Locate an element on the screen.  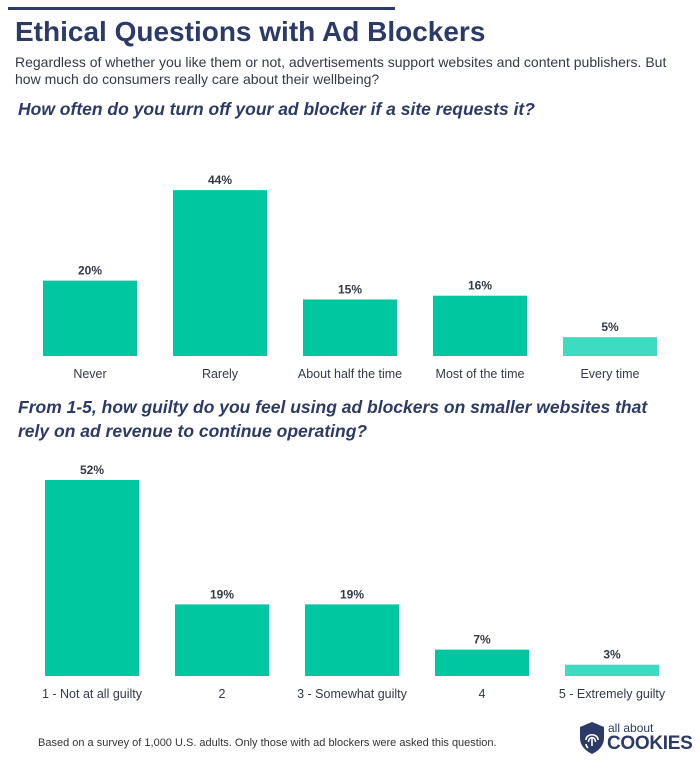
value-label-4: 7% is located at coordinates (482, 640).